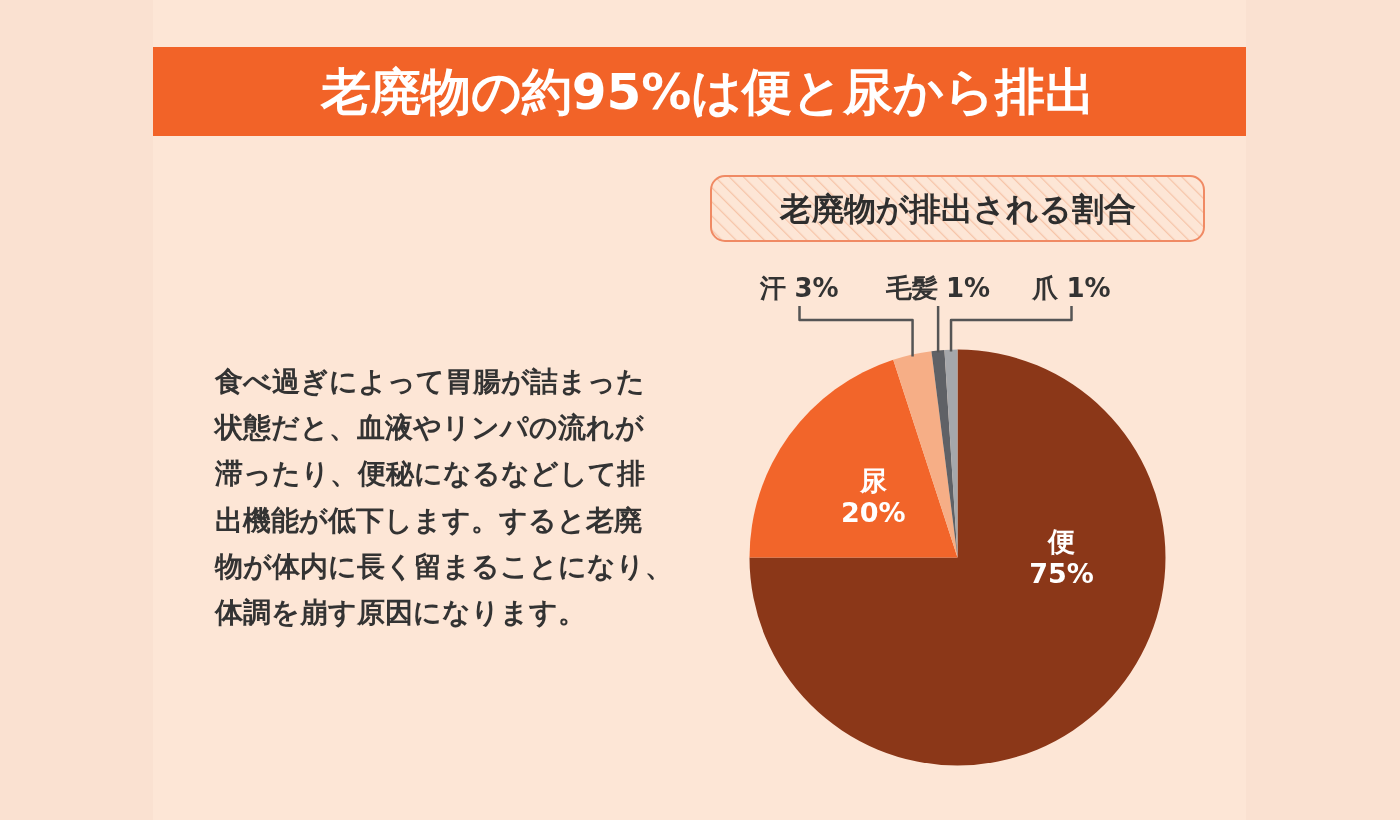 The width and height of the screenshot is (1400, 820). I want to click on slice-label: 汗, so click(773, 288).